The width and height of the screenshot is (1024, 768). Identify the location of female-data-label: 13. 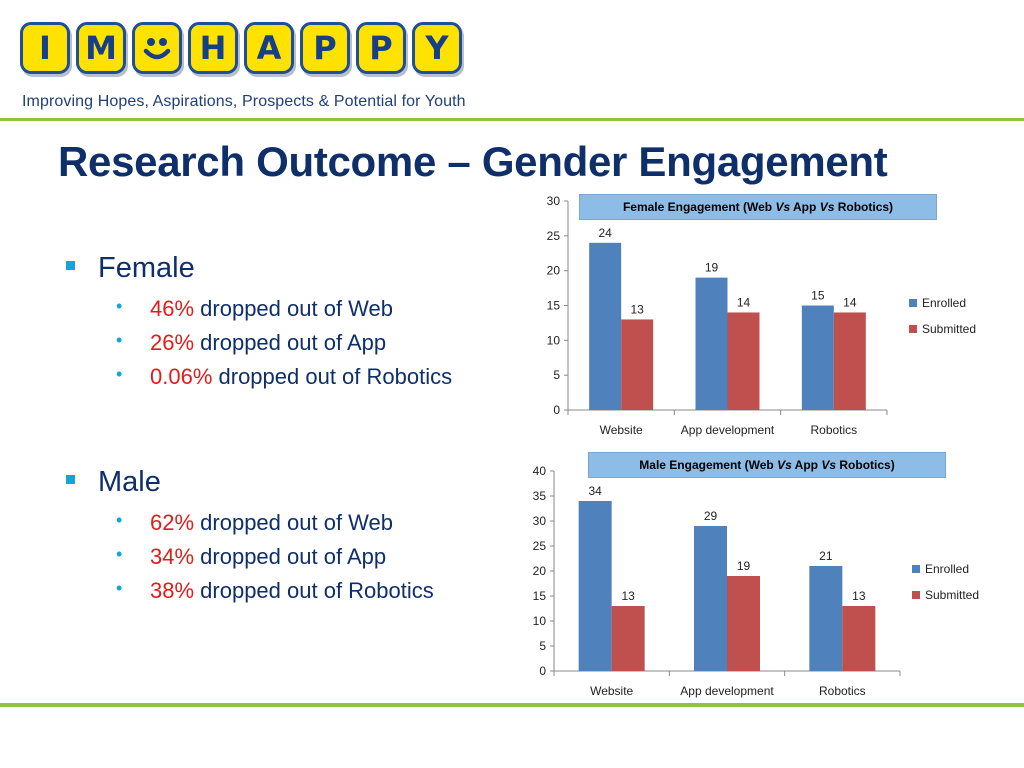
(637, 309).